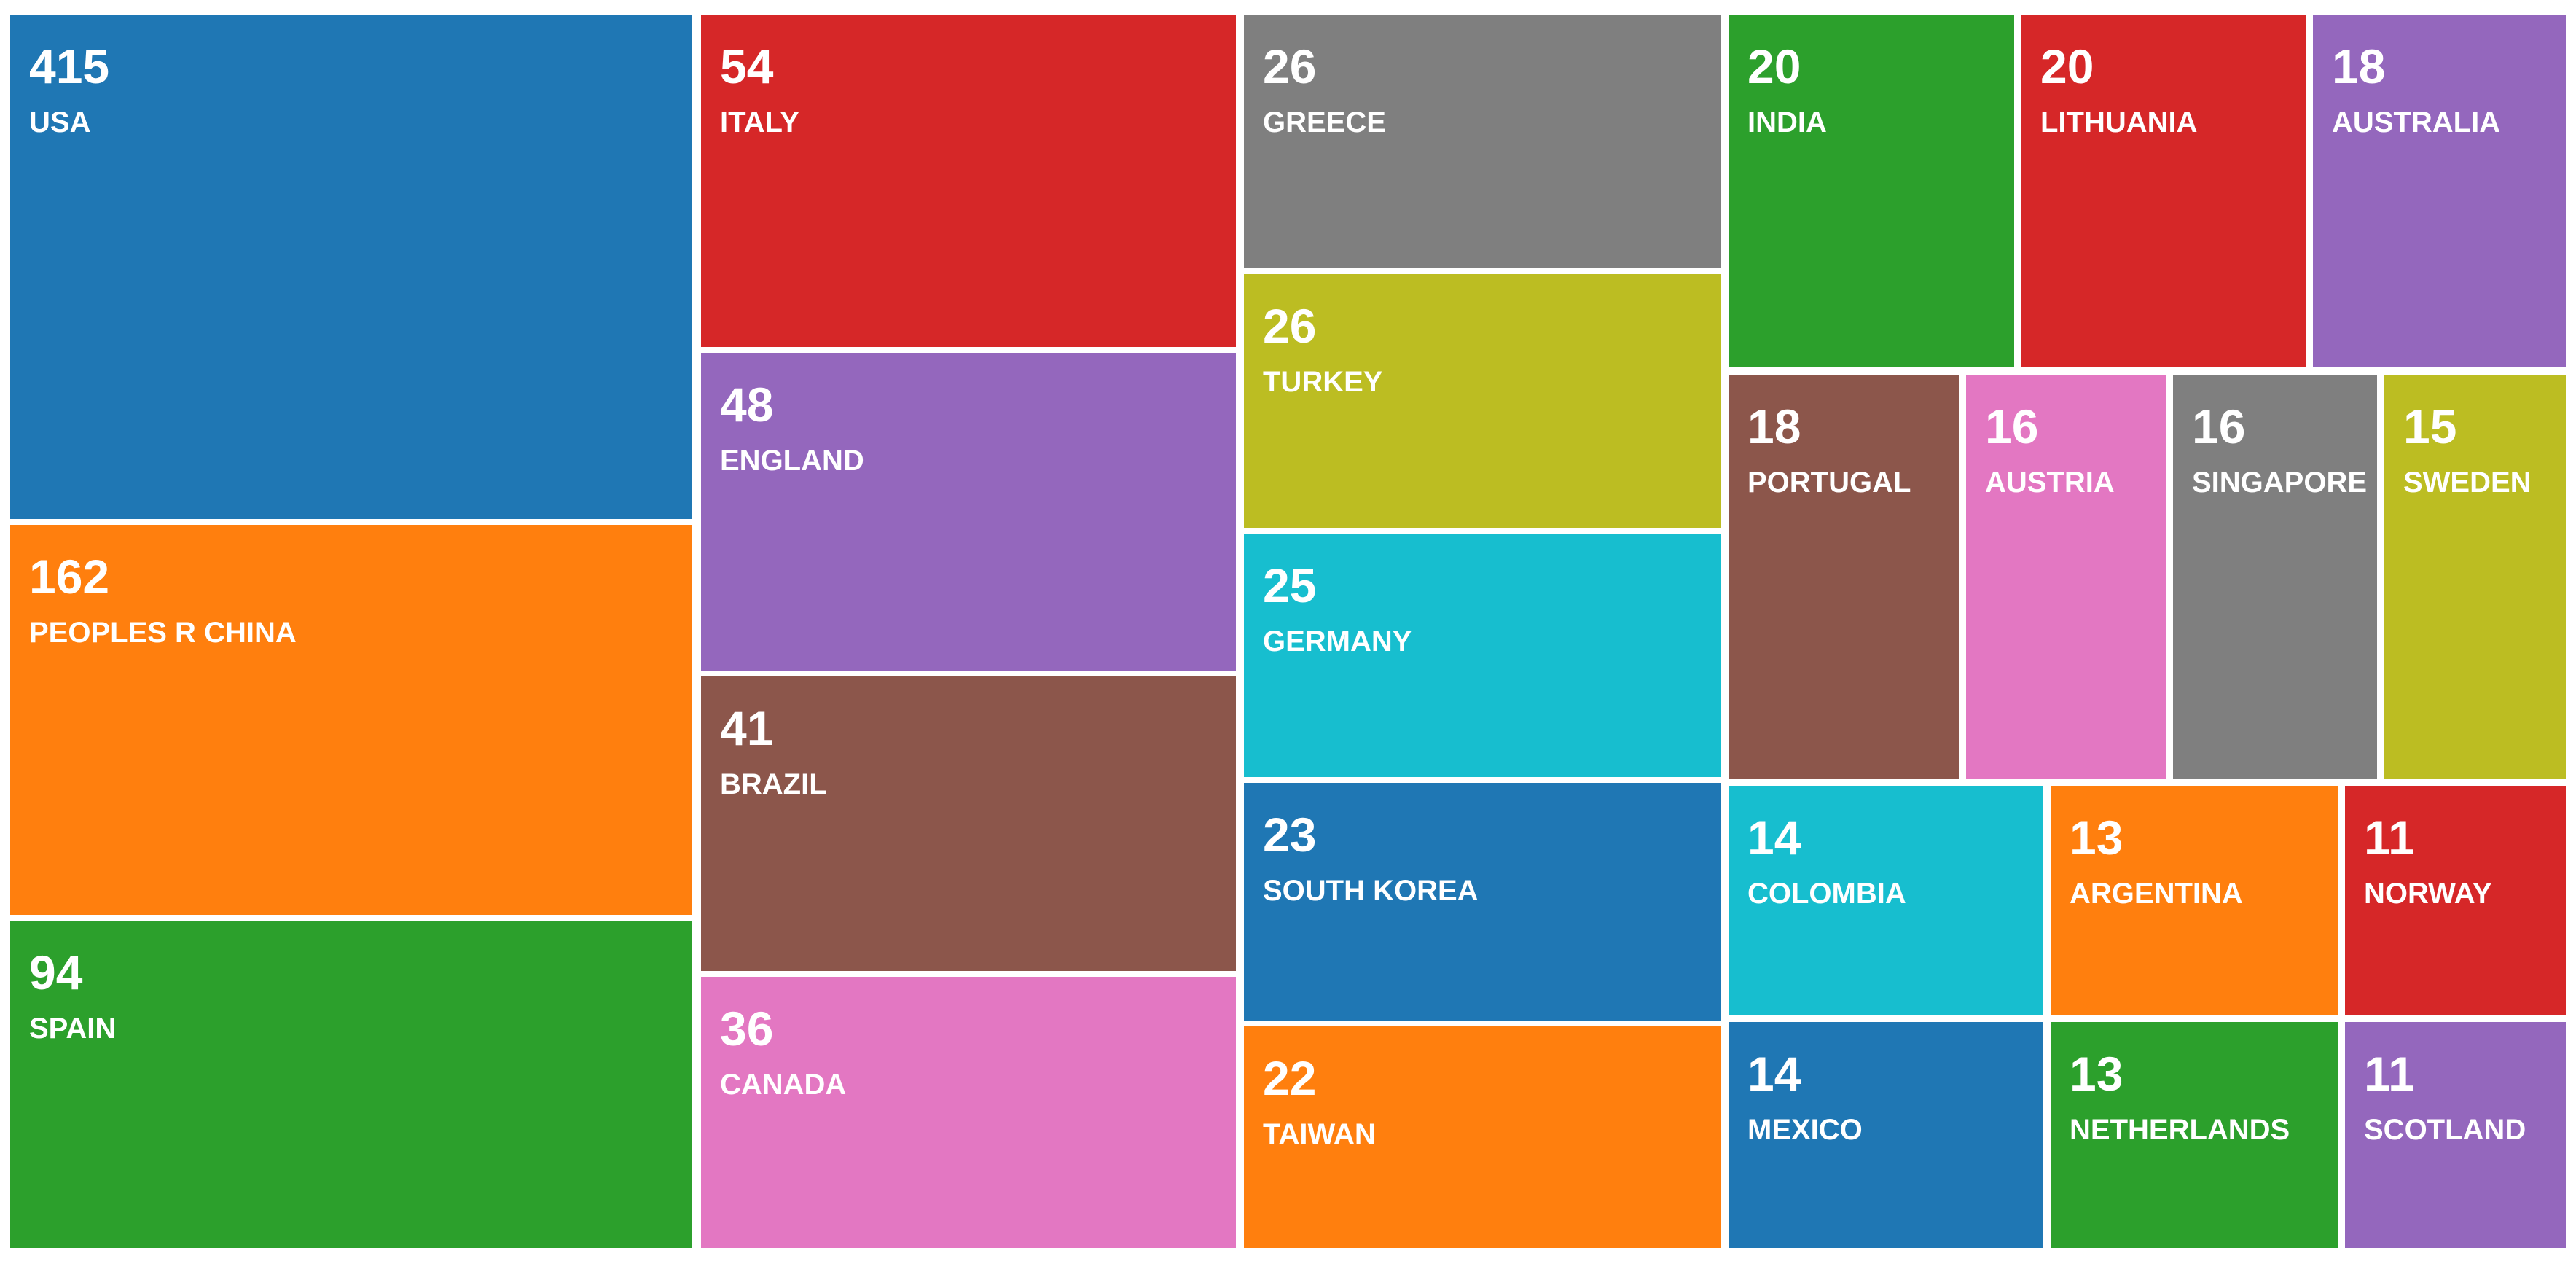  What do you see at coordinates (163, 633) in the screenshot?
I see `cell-label: PEOPLES R CHINA` at bounding box center [163, 633].